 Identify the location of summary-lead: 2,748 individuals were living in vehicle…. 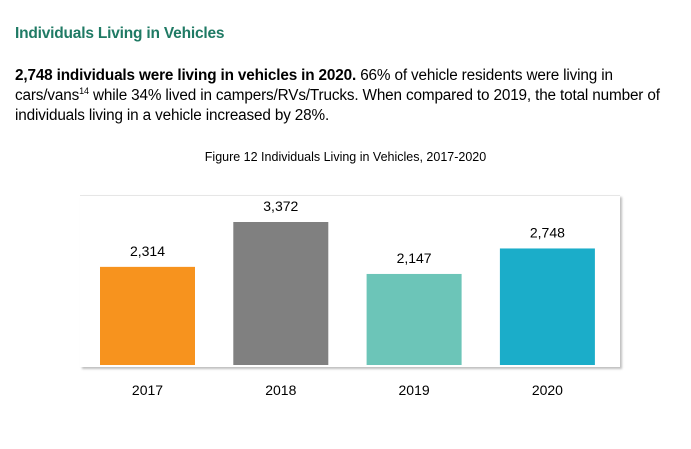
(186, 75).